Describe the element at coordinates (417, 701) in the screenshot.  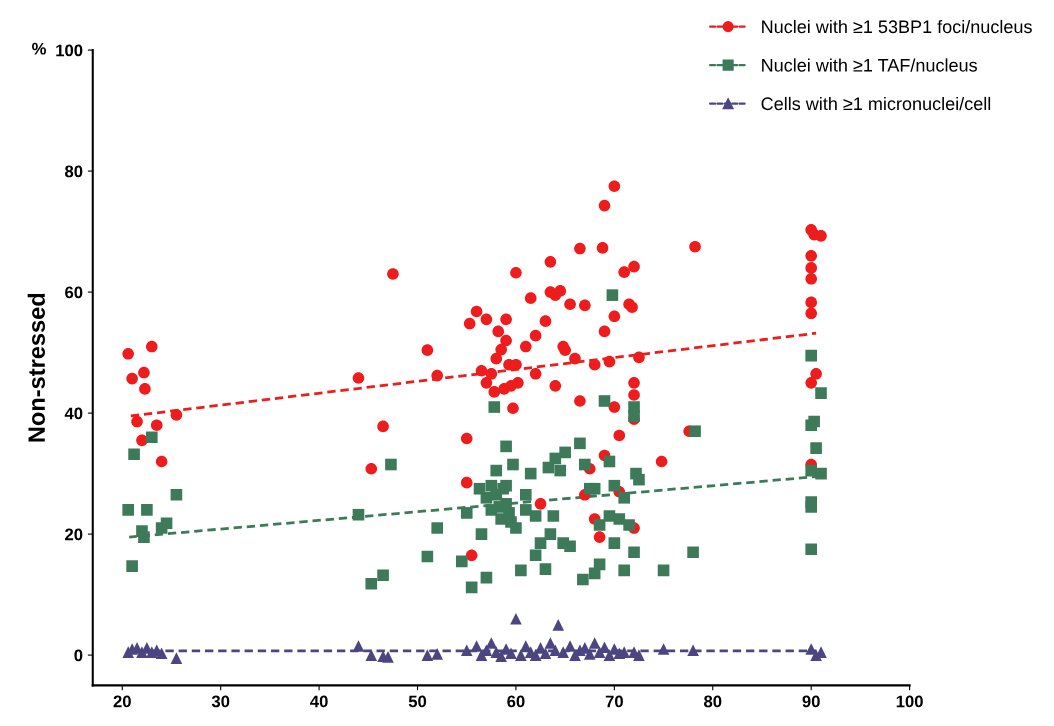
I see `x-tick-label: 50` at that location.